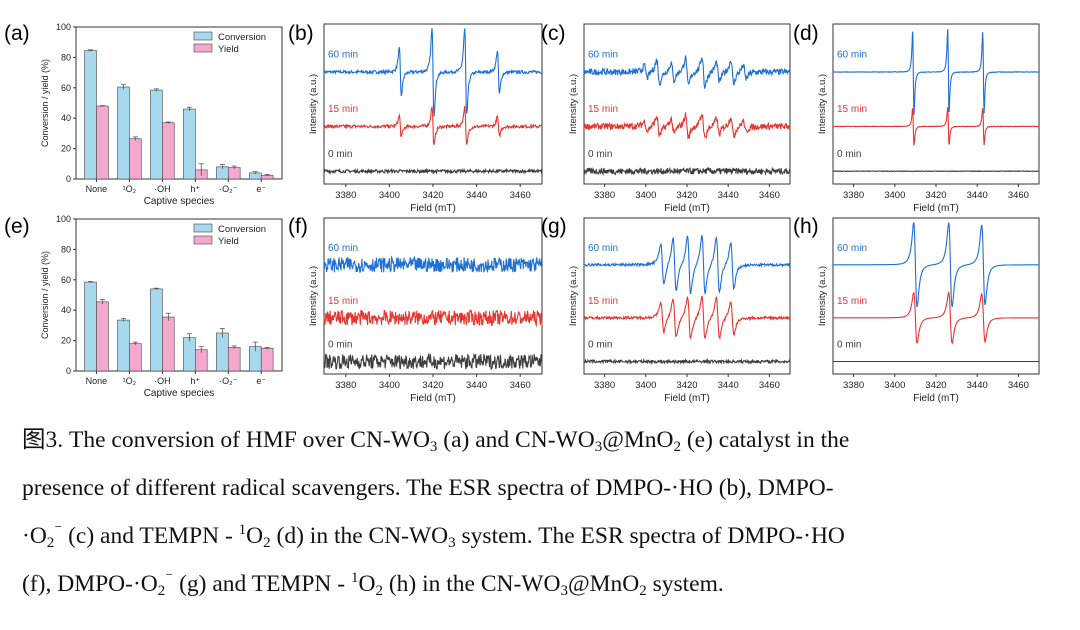 The image size is (1080, 630). Describe the element at coordinates (162, 189) in the screenshot. I see `x-tick-label: ·OH` at that location.